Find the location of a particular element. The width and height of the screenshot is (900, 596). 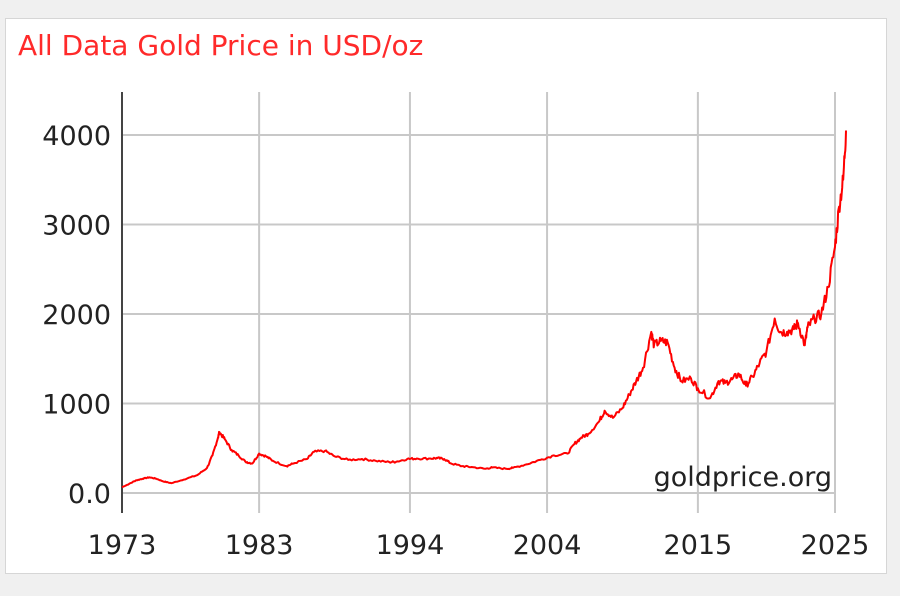

y-tick-label: 3000 is located at coordinates (76, 226).